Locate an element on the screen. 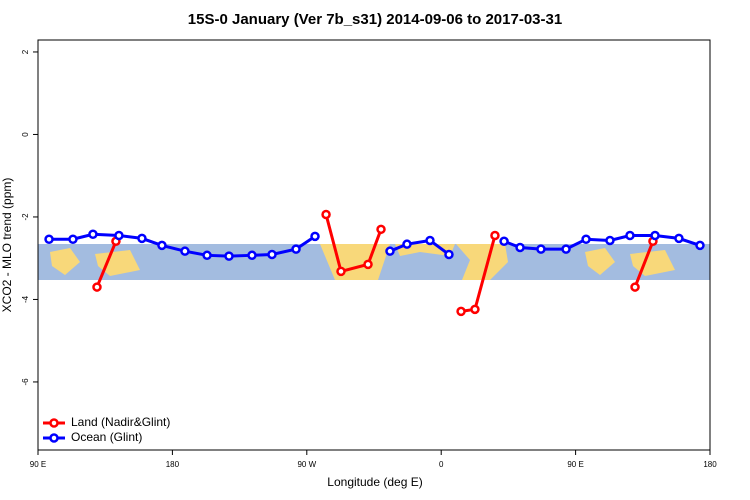 The height and width of the screenshot is (500, 750). x-axis-label: Longitude (deg E) is located at coordinates (374, 482).